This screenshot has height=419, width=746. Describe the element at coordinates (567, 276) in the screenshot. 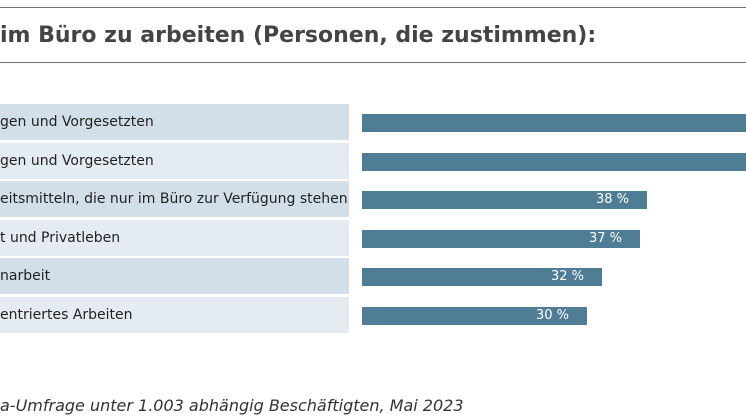

I see `value-label: 32 %` at that location.